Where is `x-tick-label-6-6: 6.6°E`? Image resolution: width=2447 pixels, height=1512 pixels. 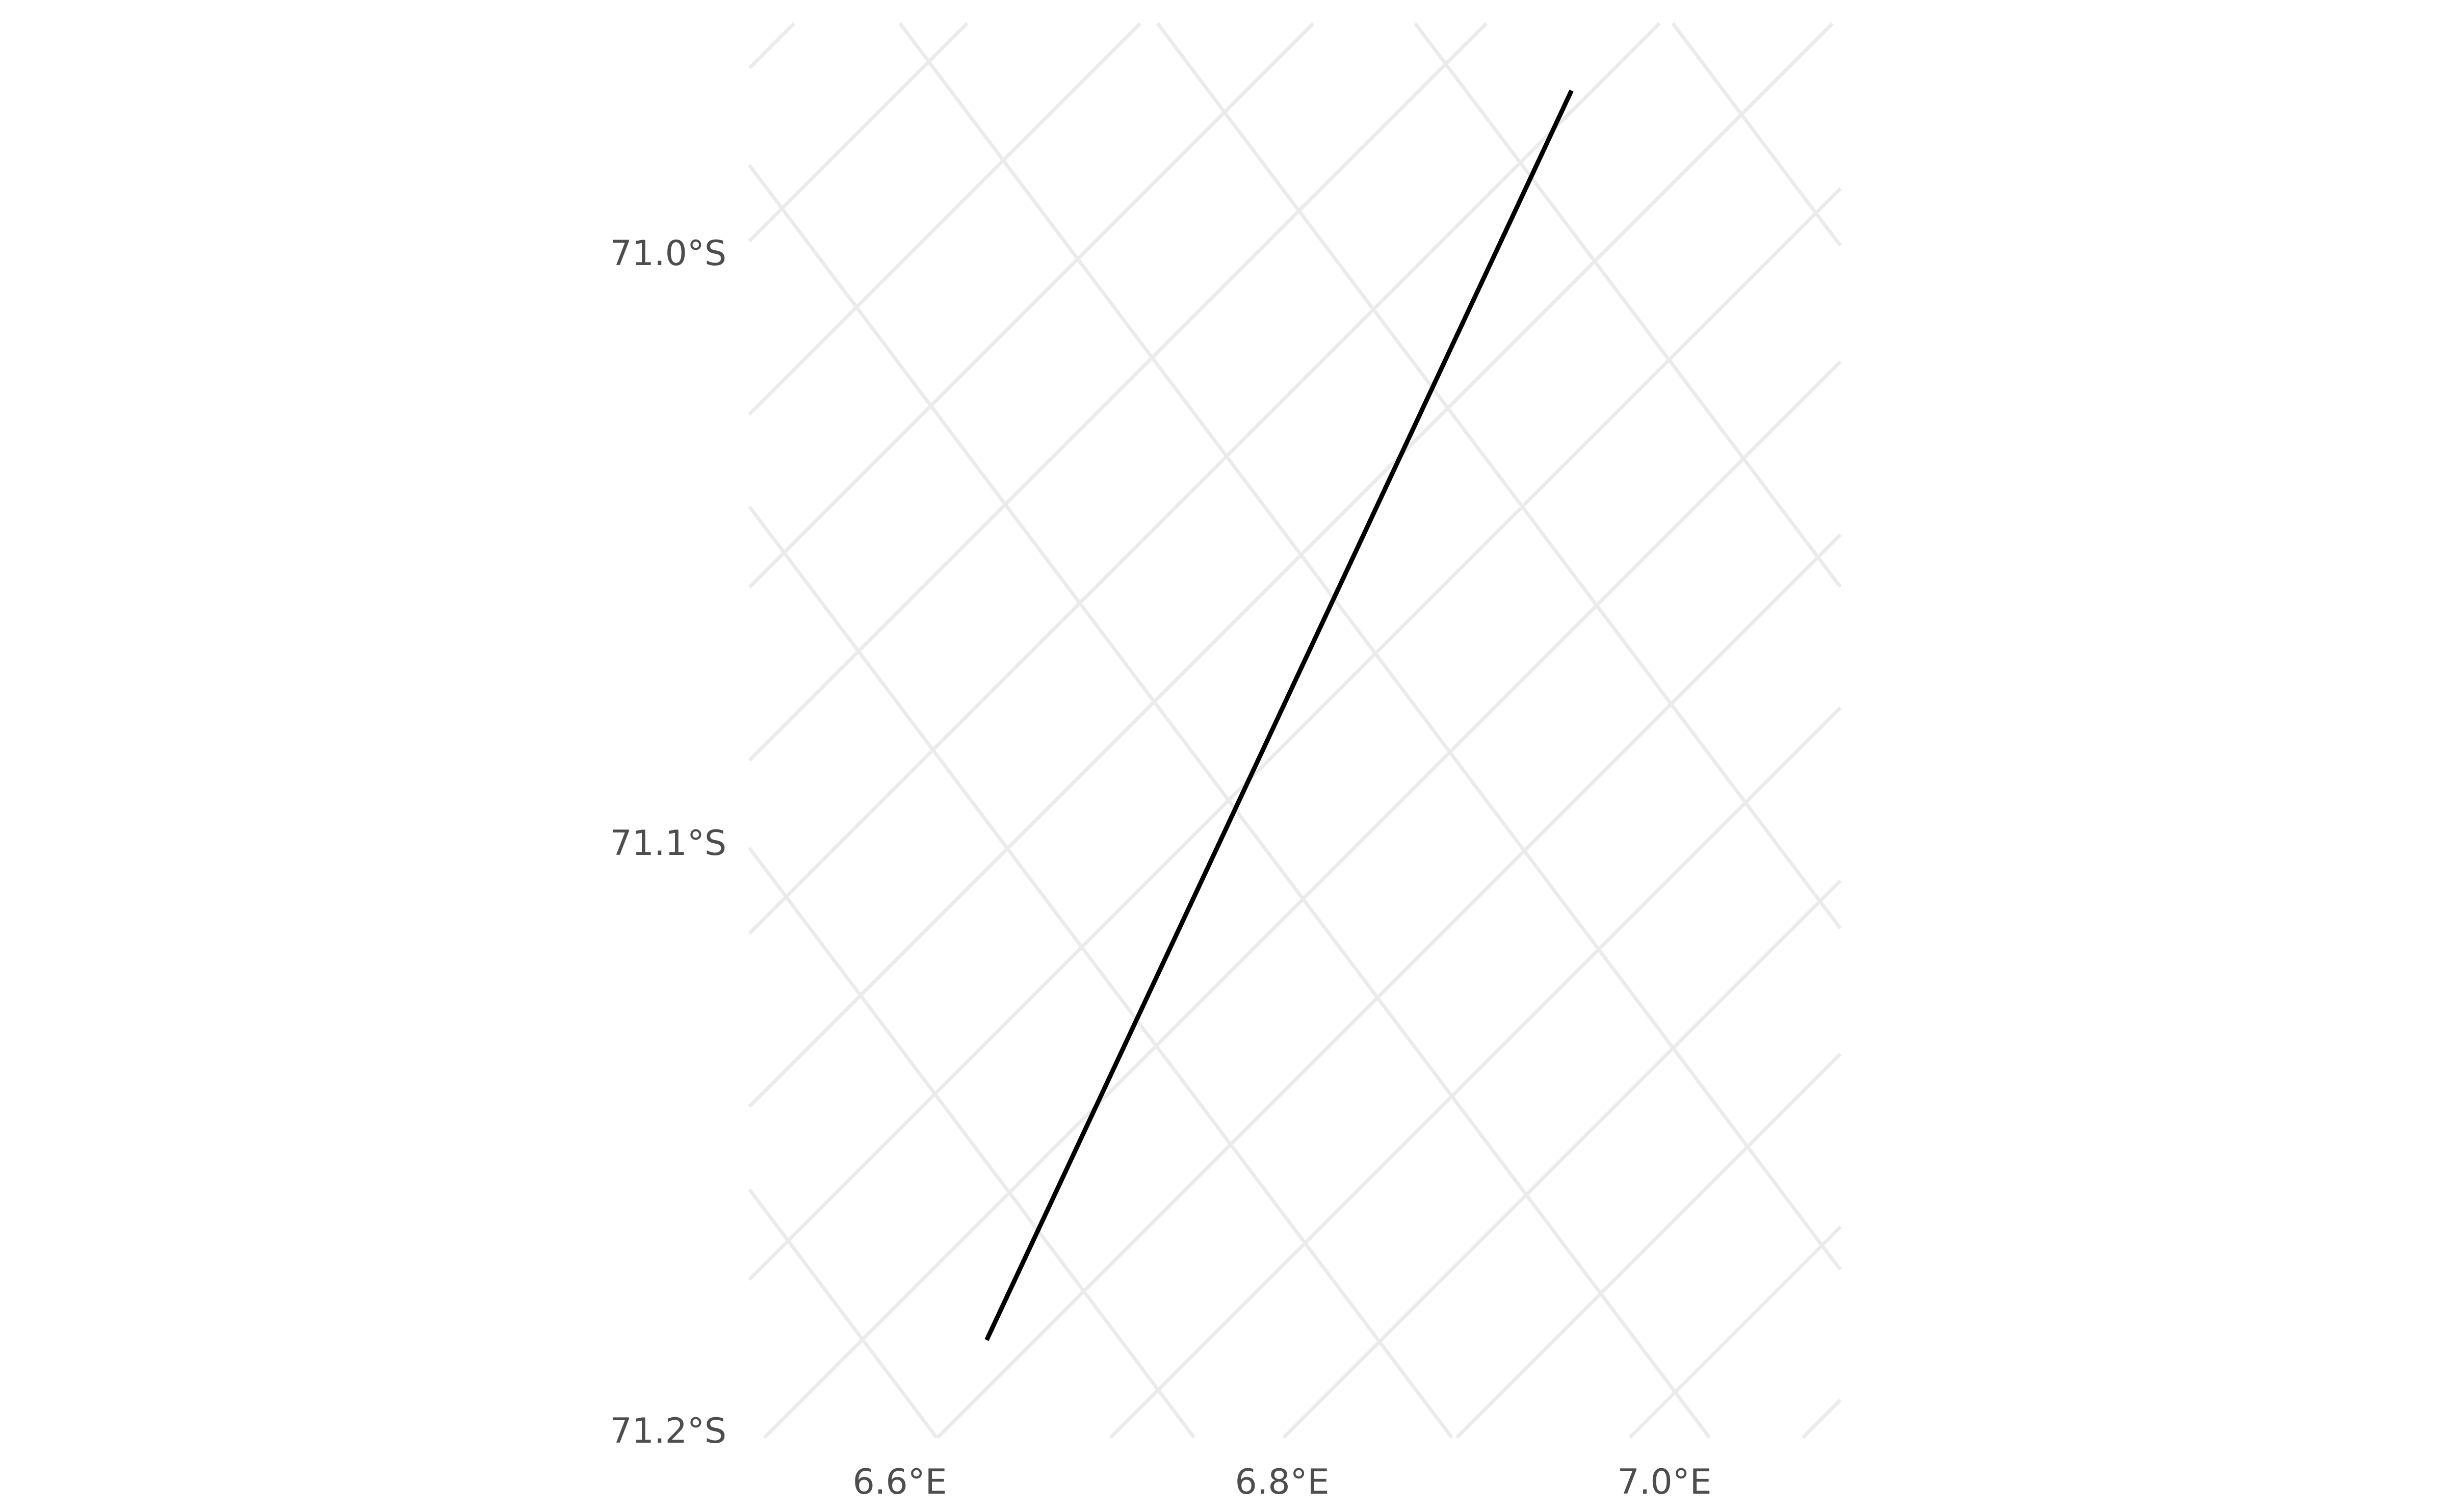 x-tick-label-6-6: 6.6°E is located at coordinates (899, 1482).